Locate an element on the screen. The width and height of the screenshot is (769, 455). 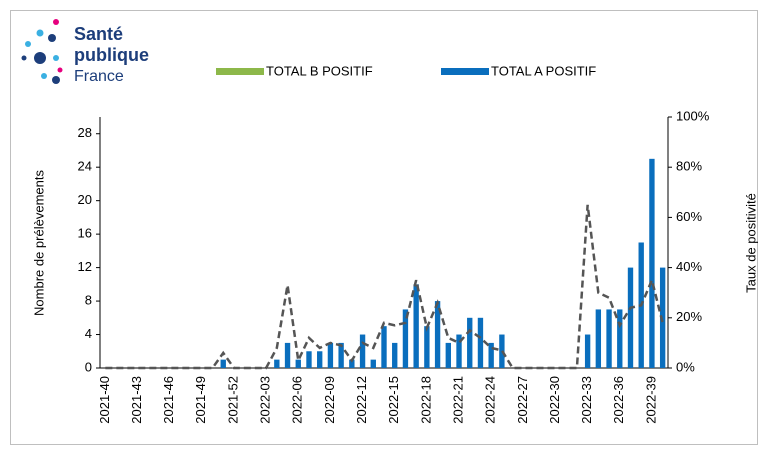
y2-axis-title: Taux de positivité is located at coordinates (750, 243).